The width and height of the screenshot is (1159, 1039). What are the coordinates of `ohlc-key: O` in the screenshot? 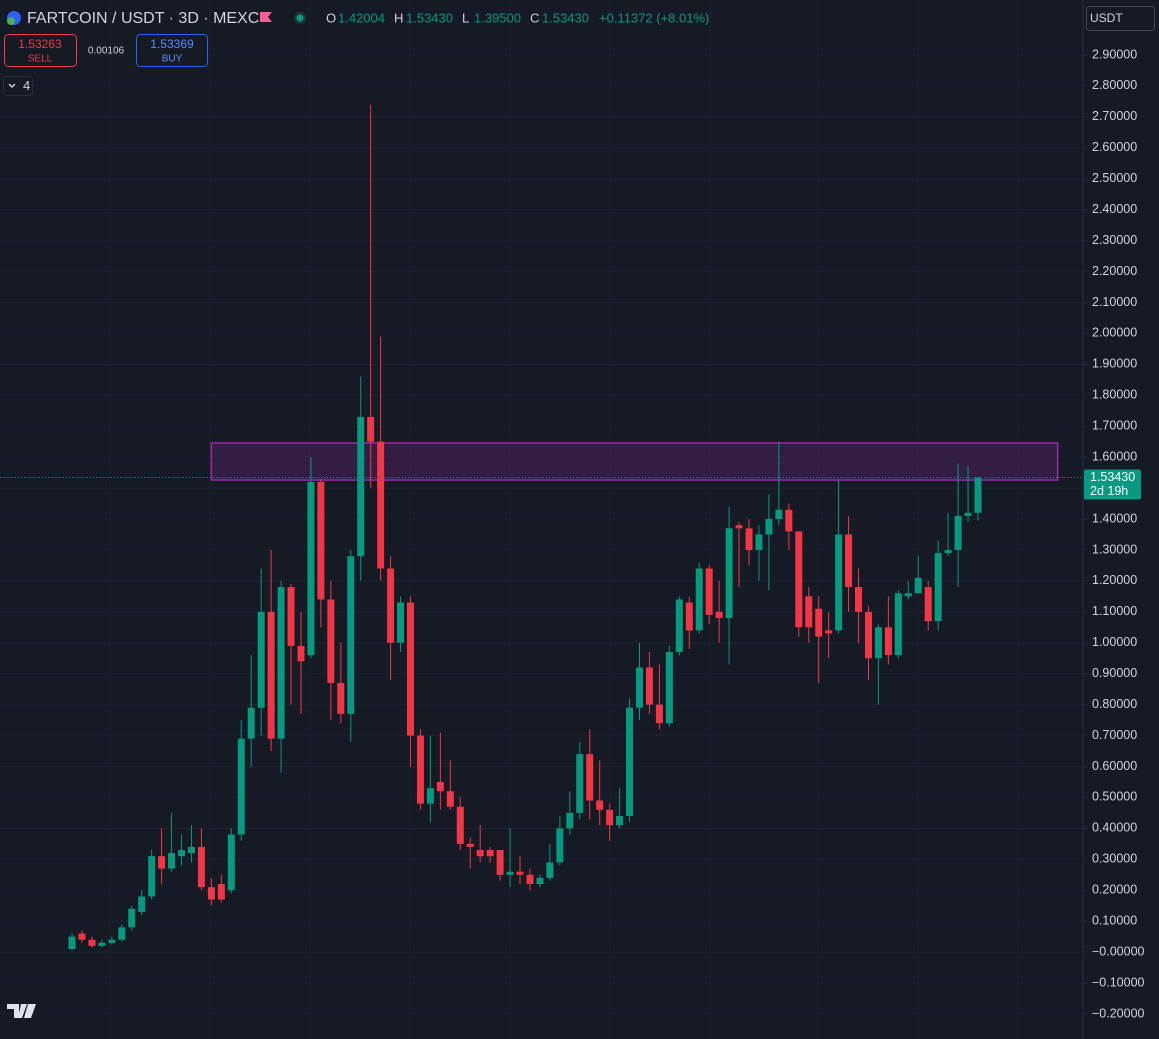 It's located at (331, 17).